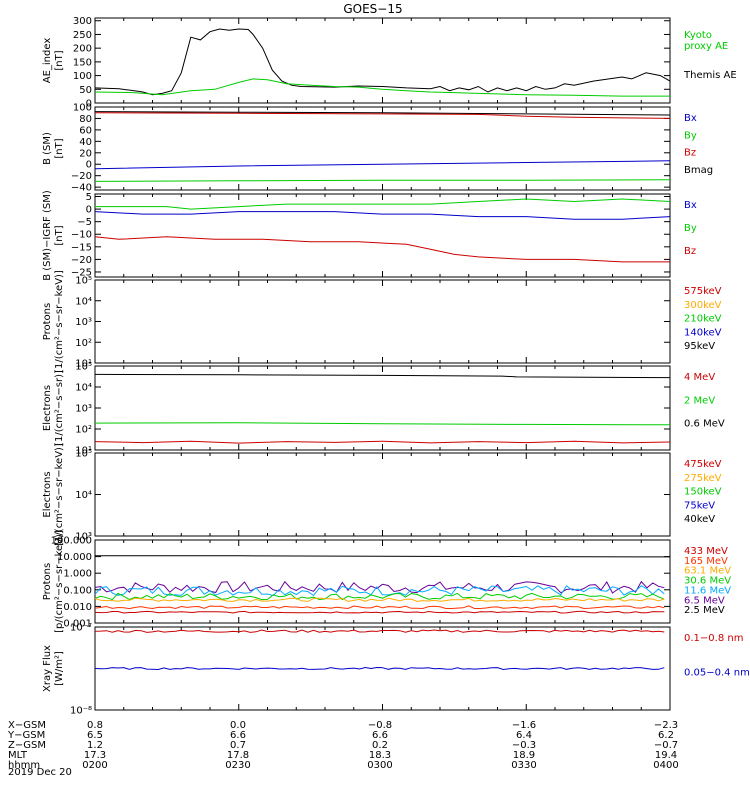 This screenshot has width=750, height=800. I want to click on legend-label: 150keV, so click(703, 492).